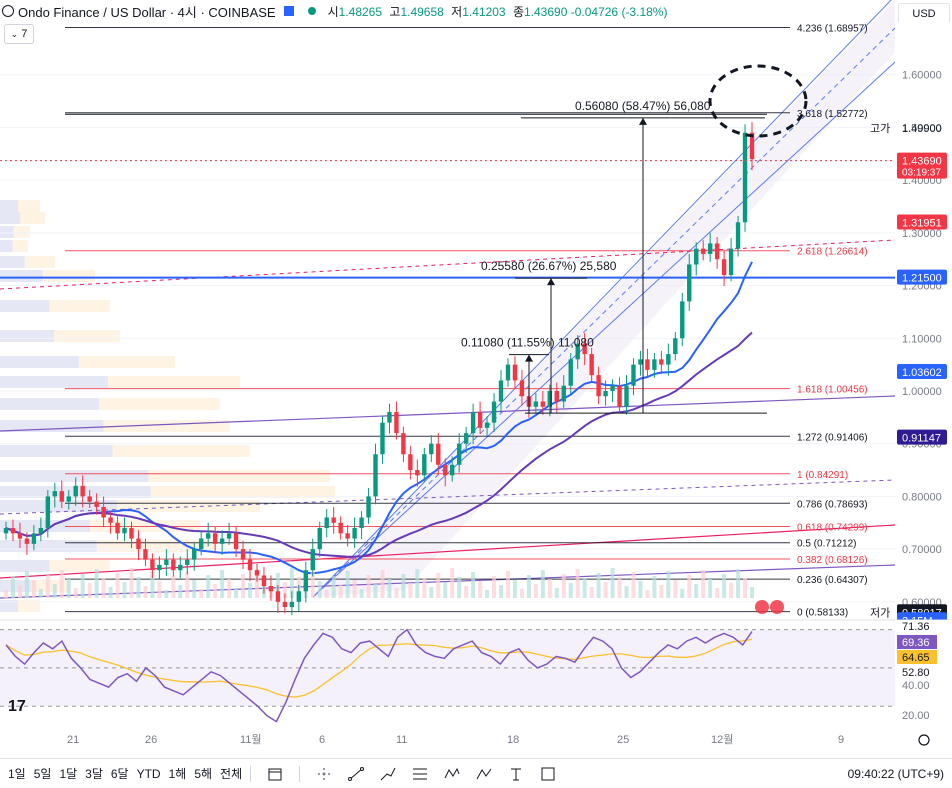 The image size is (952, 788). What do you see at coordinates (722, 739) in the screenshot?
I see `time-axis-label: 12월` at bounding box center [722, 739].